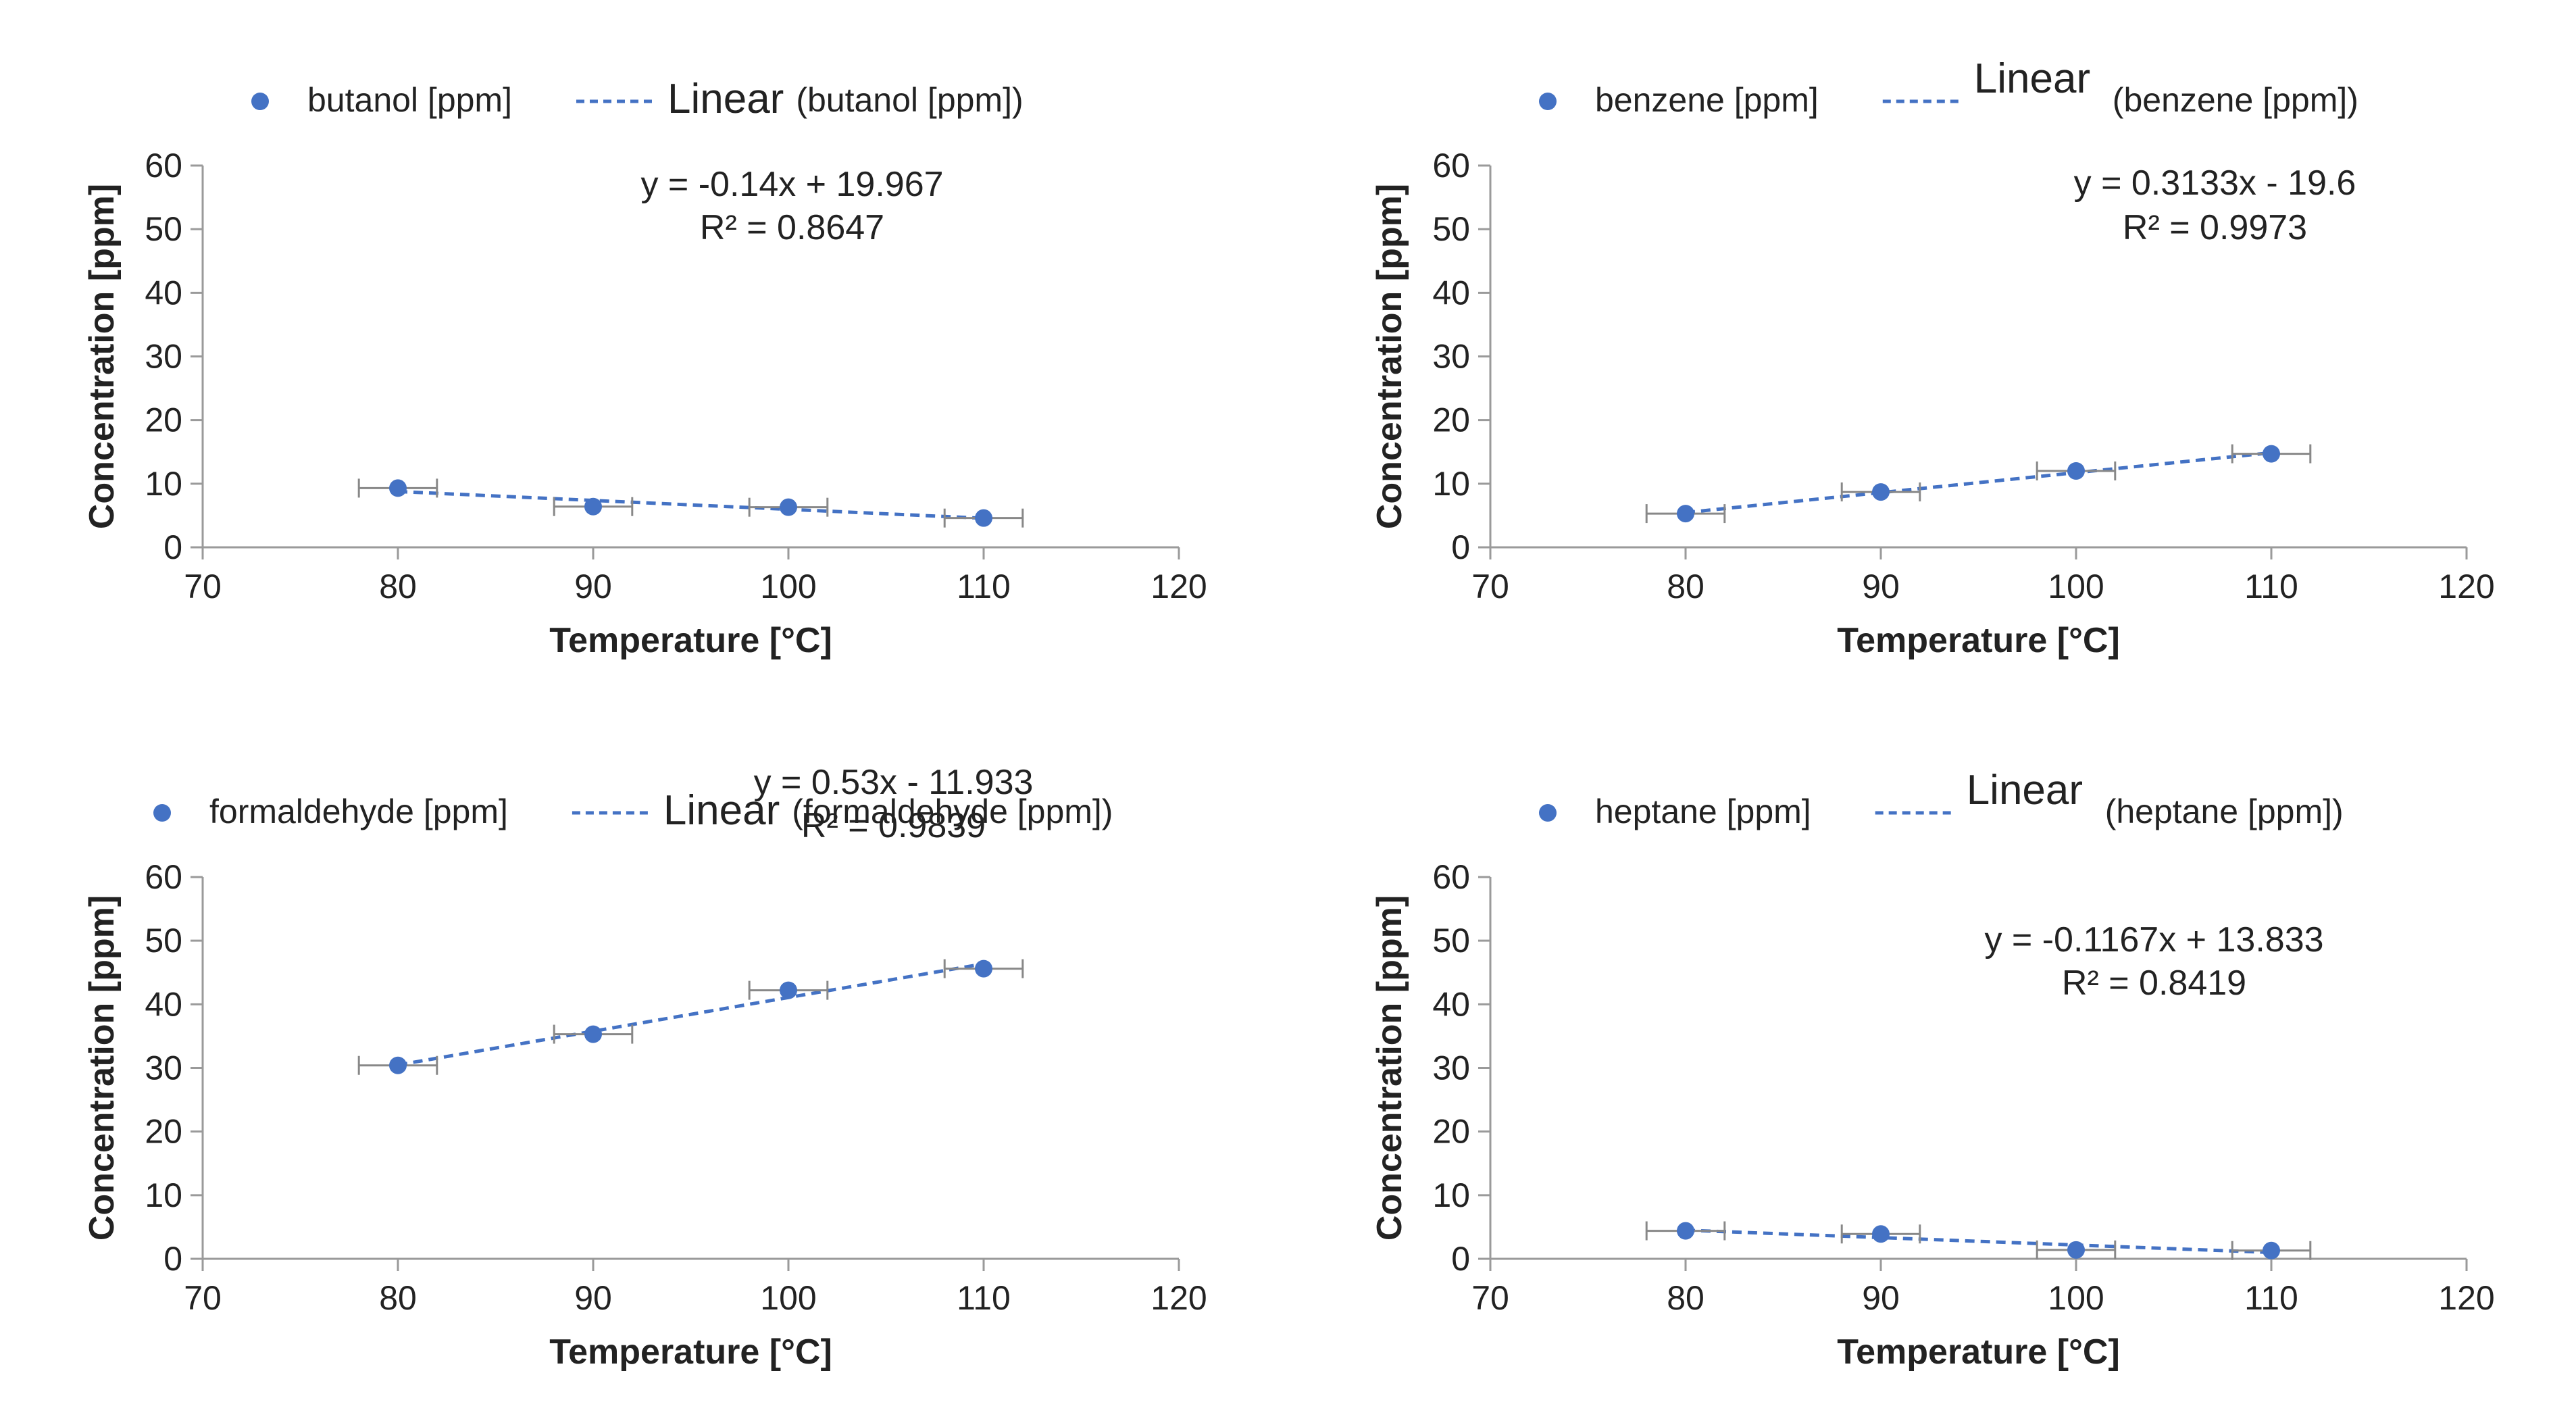 Image resolution: width=2576 pixels, height=1423 pixels. What do you see at coordinates (894, 783) in the screenshot?
I see `trendline-equation: y = 0.53x - 11.933` at bounding box center [894, 783].